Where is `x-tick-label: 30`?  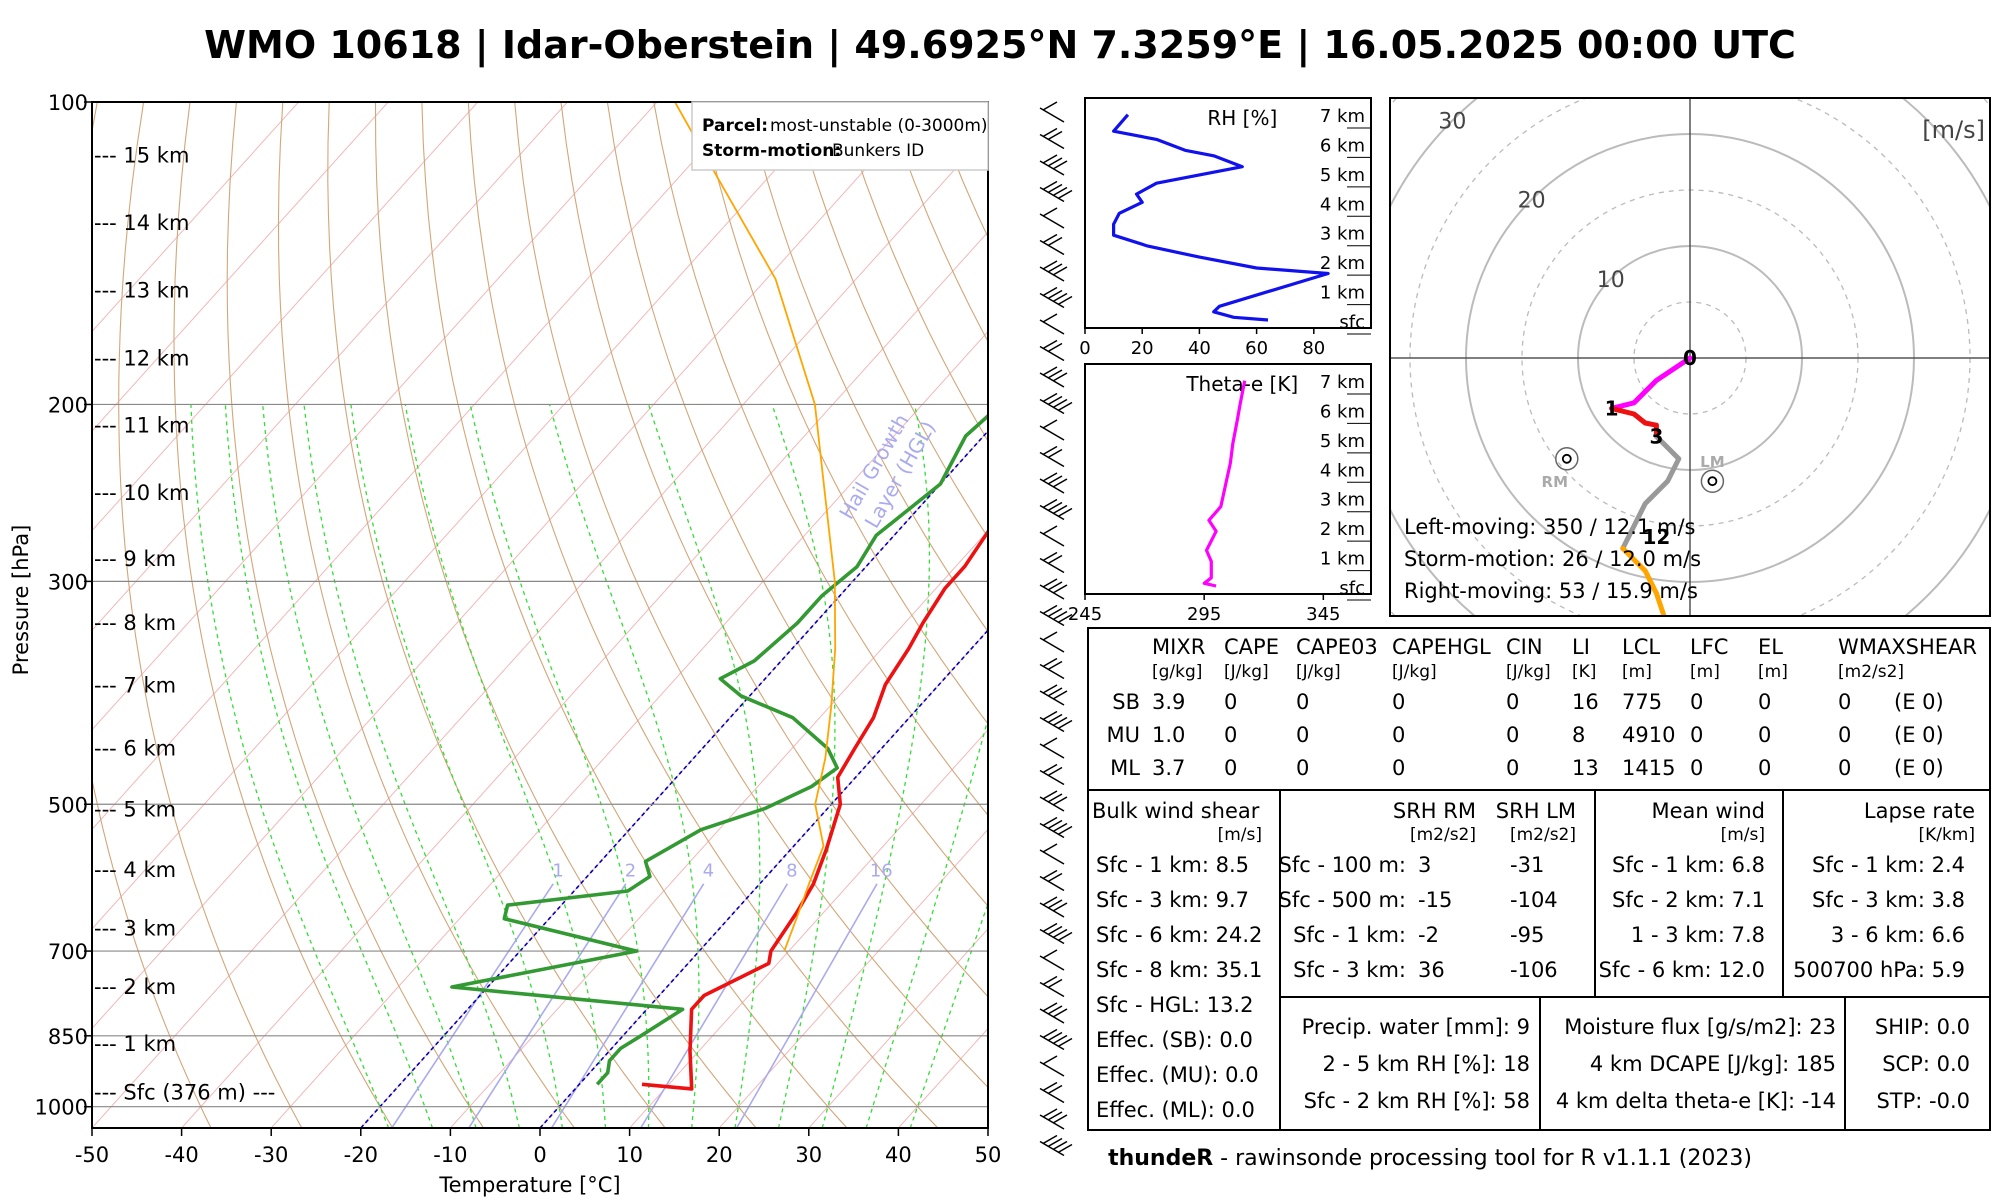 x-tick-label: 30 is located at coordinates (808, 1155).